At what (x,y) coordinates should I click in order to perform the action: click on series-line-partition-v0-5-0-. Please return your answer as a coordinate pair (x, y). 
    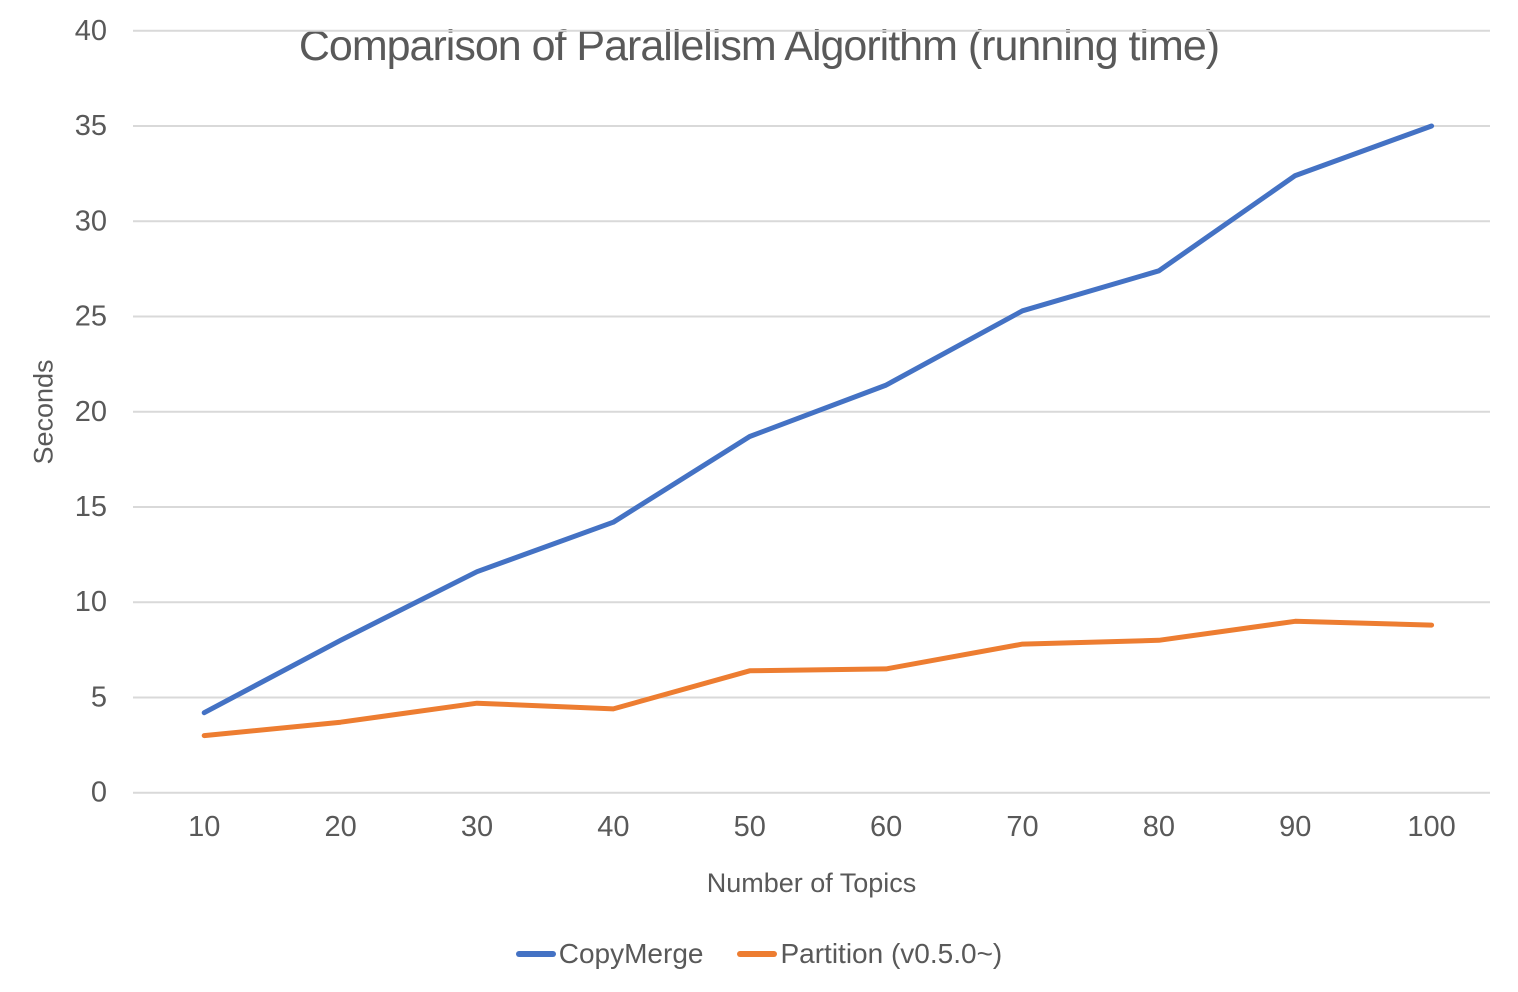
    Looking at the image, I should click on (818, 678).